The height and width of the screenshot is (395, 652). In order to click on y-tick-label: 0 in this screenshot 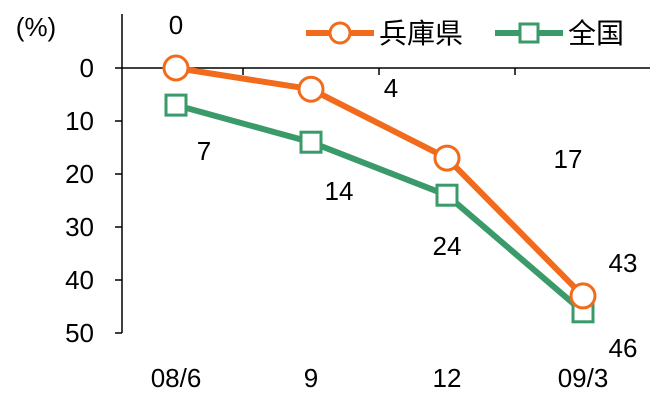, I will do `click(87, 68)`.